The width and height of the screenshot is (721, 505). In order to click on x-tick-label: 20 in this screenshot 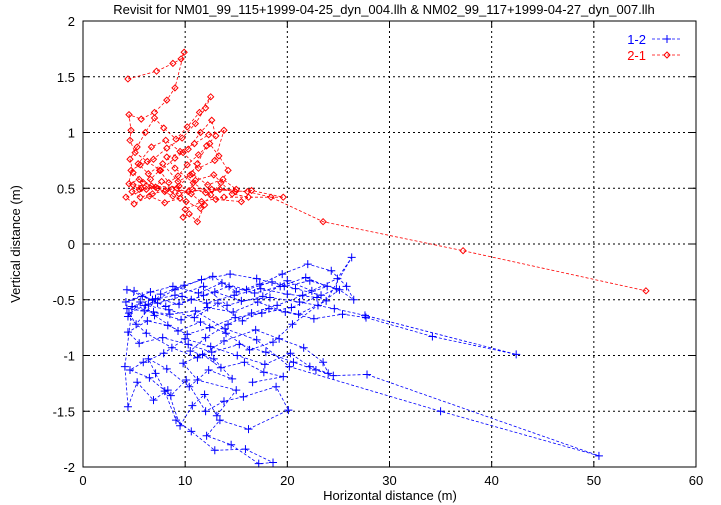, I will do `click(287, 480)`.